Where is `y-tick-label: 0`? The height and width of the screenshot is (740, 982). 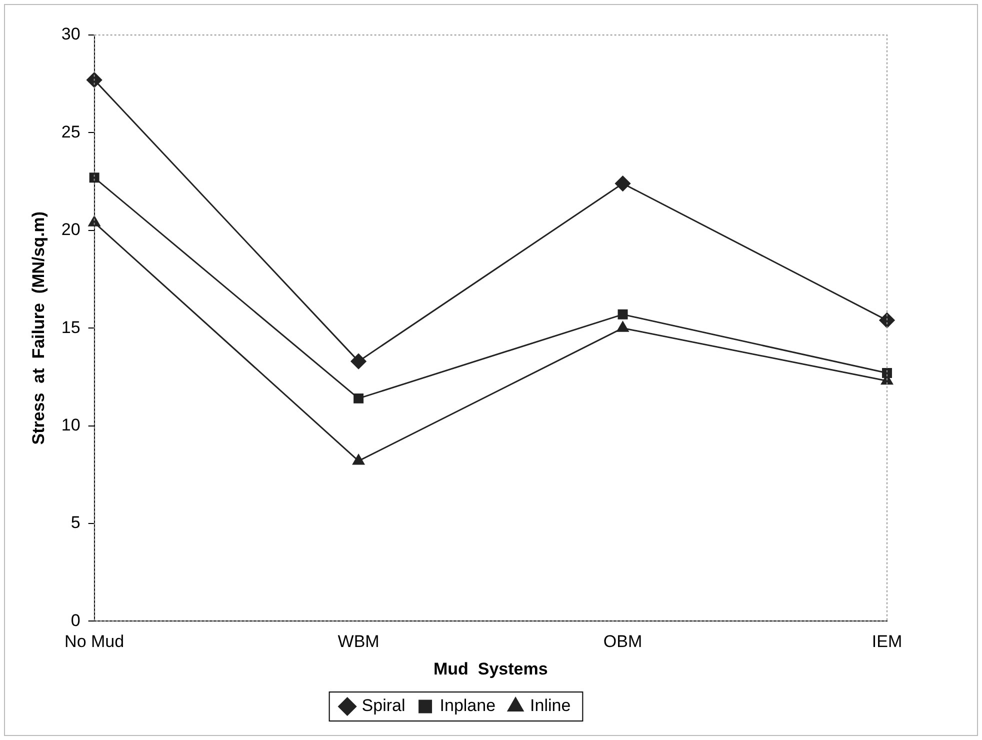
y-tick-label: 0 is located at coordinates (75, 620).